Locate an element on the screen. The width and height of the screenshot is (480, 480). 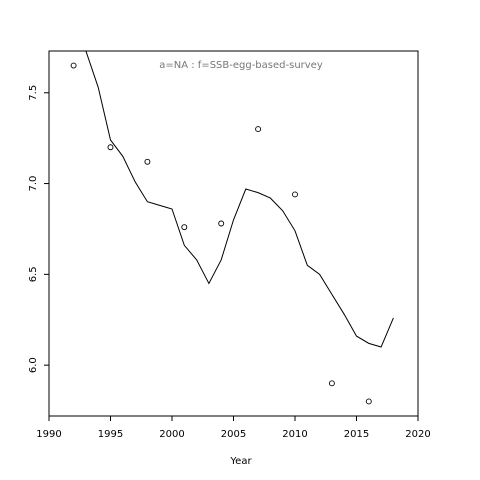
y-axis: 6.0 6.5 7.0 7.5 is located at coordinates (38, 229).